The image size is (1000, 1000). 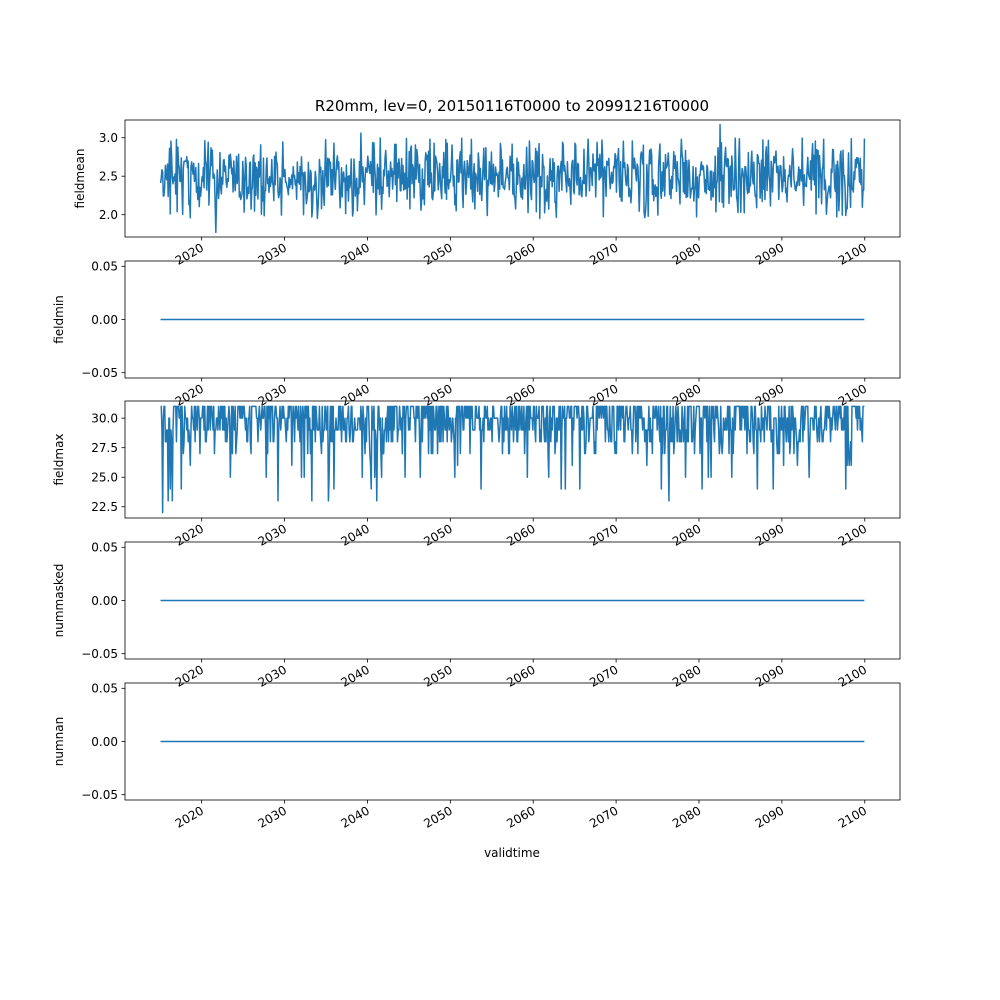 What do you see at coordinates (108, 215) in the screenshot?
I see `y-tick-label: 2.0` at bounding box center [108, 215].